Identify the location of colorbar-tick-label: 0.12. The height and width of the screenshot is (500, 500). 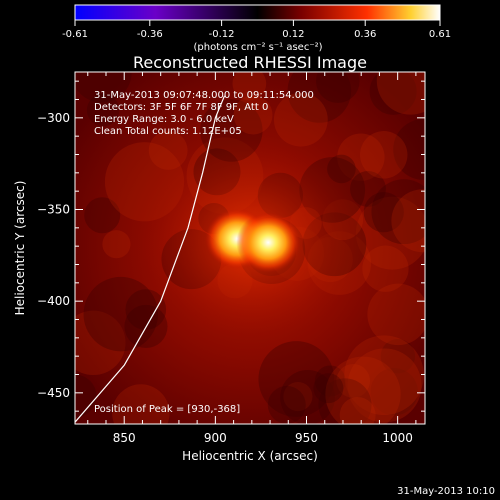
(293, 34).